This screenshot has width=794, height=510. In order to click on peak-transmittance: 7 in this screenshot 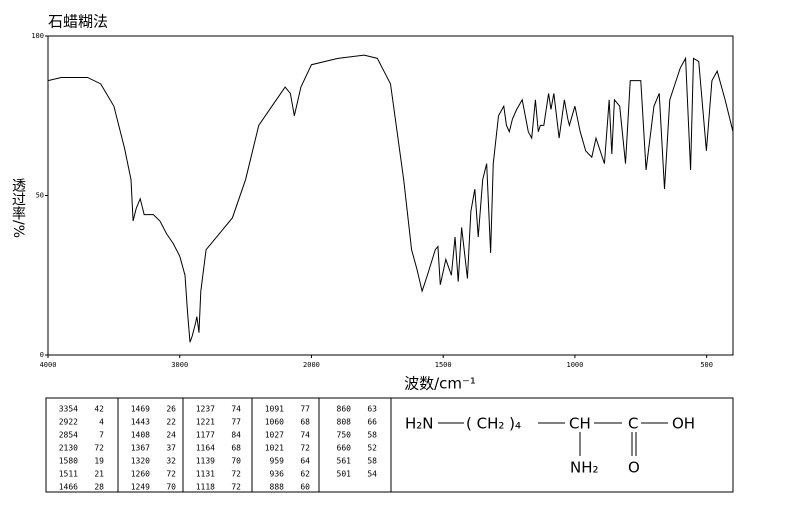, I will do `click(101, 435)`.